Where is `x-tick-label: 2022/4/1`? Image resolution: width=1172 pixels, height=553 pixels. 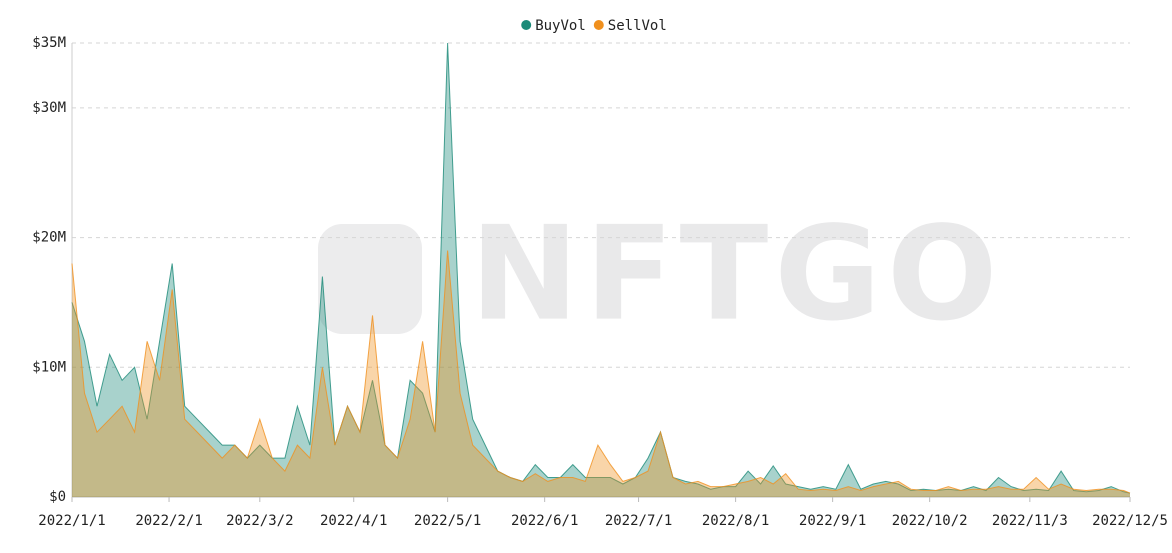 x-tick-label: 2022/4/1 is located at coordinates (353, 521).